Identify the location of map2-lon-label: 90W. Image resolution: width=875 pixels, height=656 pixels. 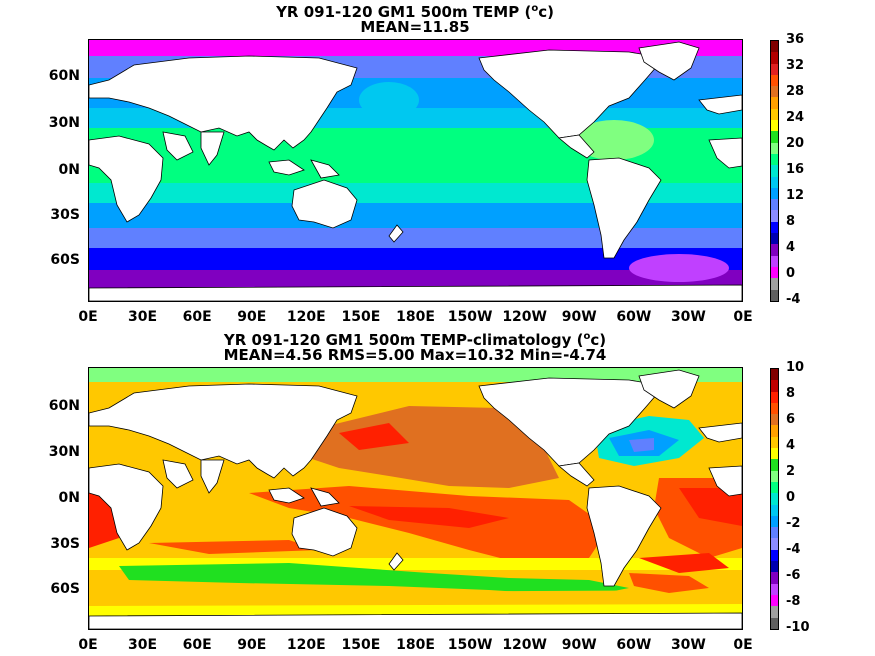
(579, 645).